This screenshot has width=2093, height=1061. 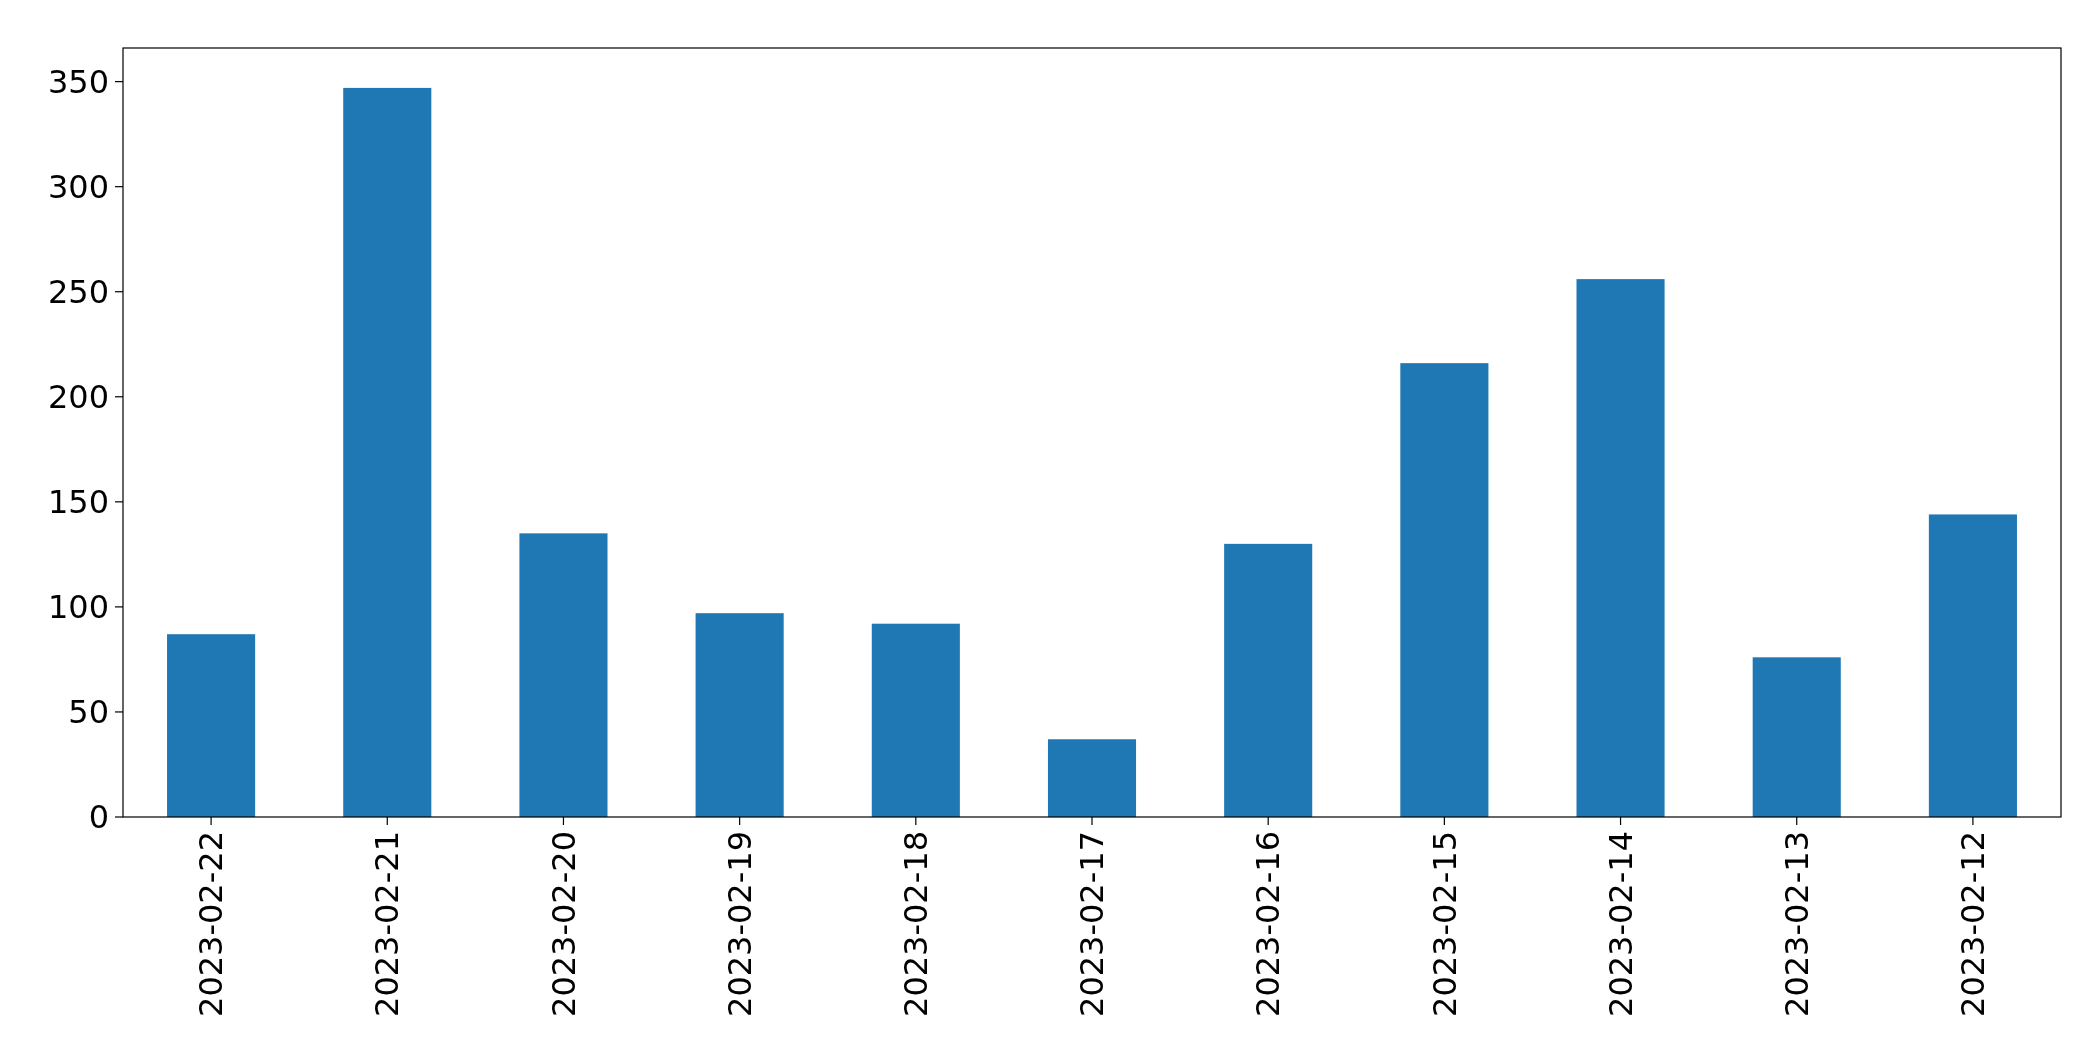 I want to click on y-tick-label: 150, so click(x=78, y=502).